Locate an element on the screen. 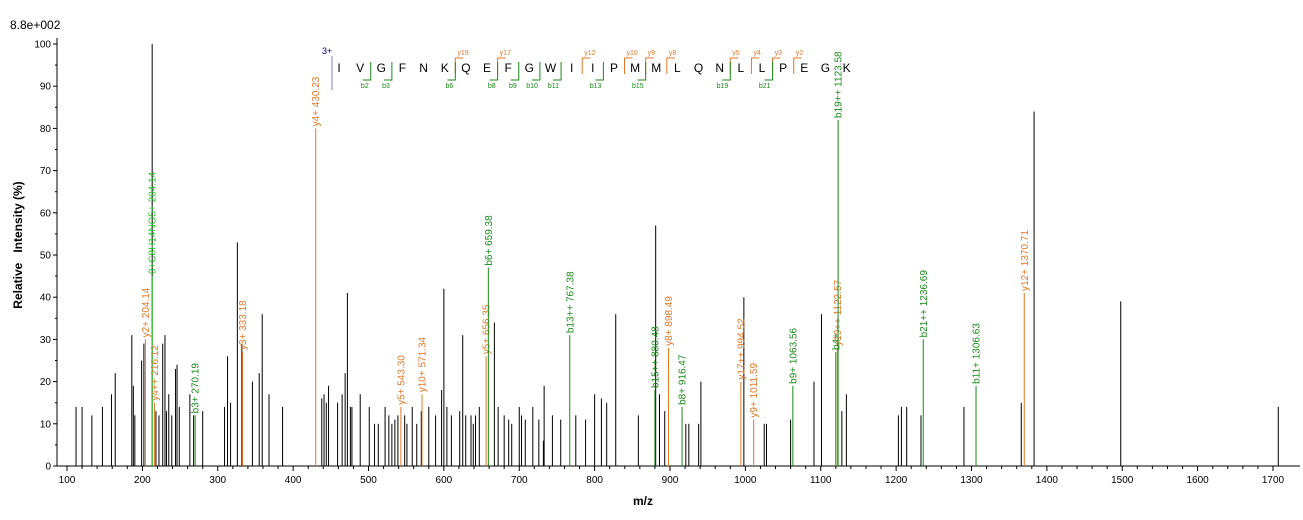  peak-label: y2+ 204.14 is located at coordinates (146, 312).